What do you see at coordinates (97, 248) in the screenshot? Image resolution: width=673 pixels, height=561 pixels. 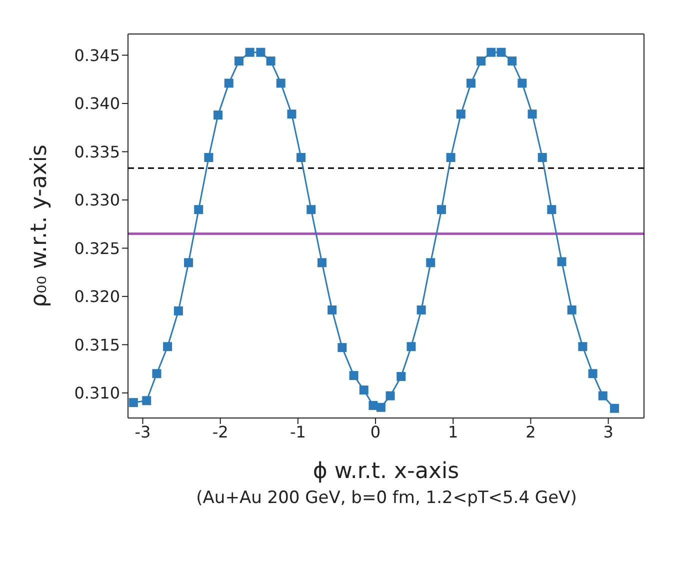 I see `y-tick-label: 0.325` at bounding box center [97, 248].